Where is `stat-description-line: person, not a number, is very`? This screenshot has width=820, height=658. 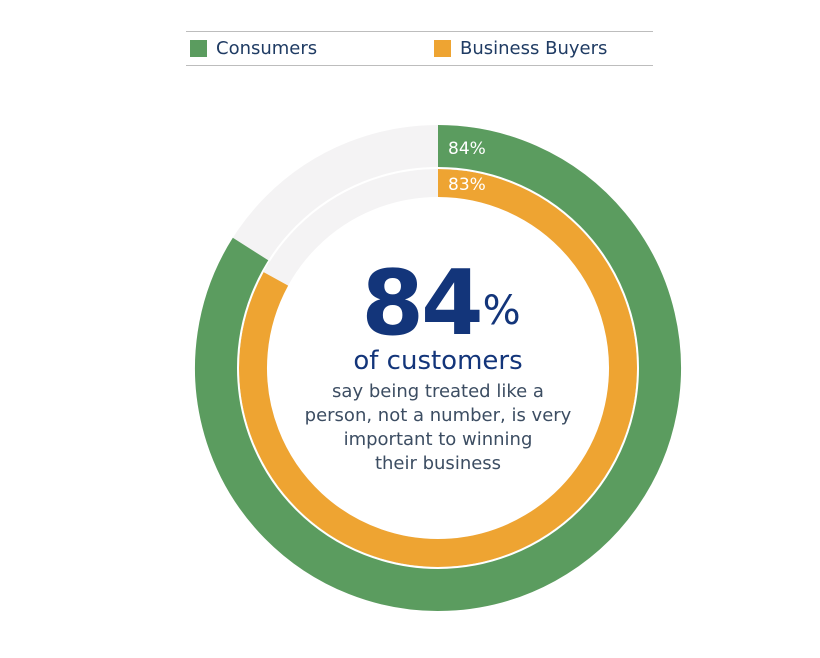 stat-description-line: person, not a number, is very is located at coordinates (438, 415).